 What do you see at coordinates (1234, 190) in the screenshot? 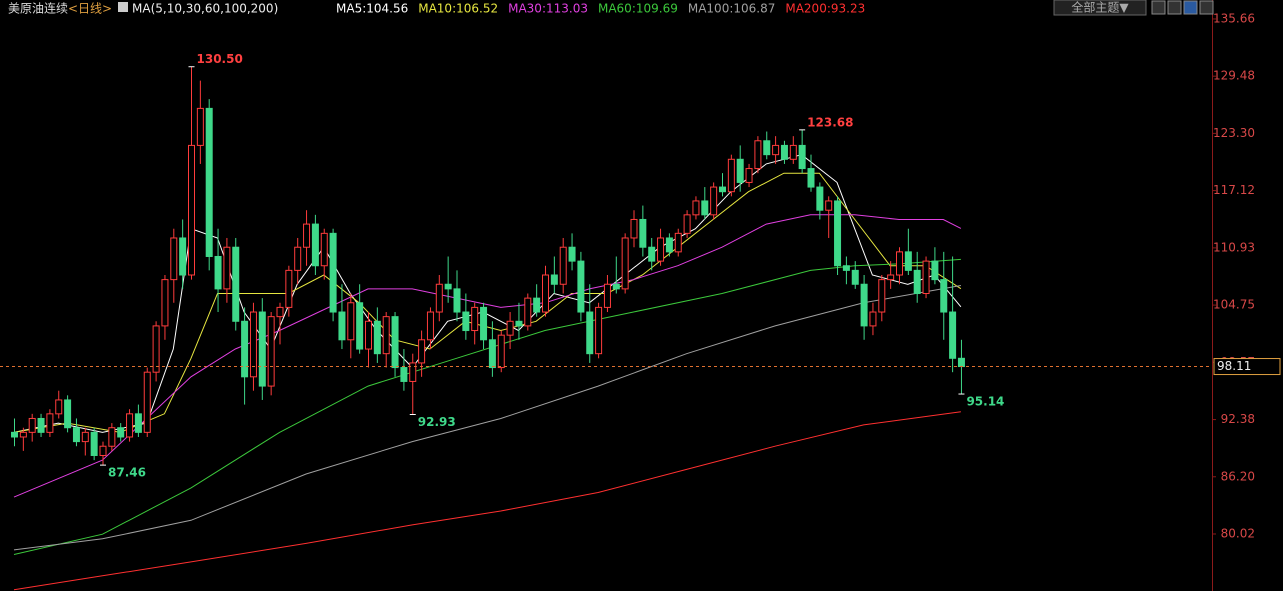
I see `y-tick-label: 117.12` at bounding box center [1234, 190].